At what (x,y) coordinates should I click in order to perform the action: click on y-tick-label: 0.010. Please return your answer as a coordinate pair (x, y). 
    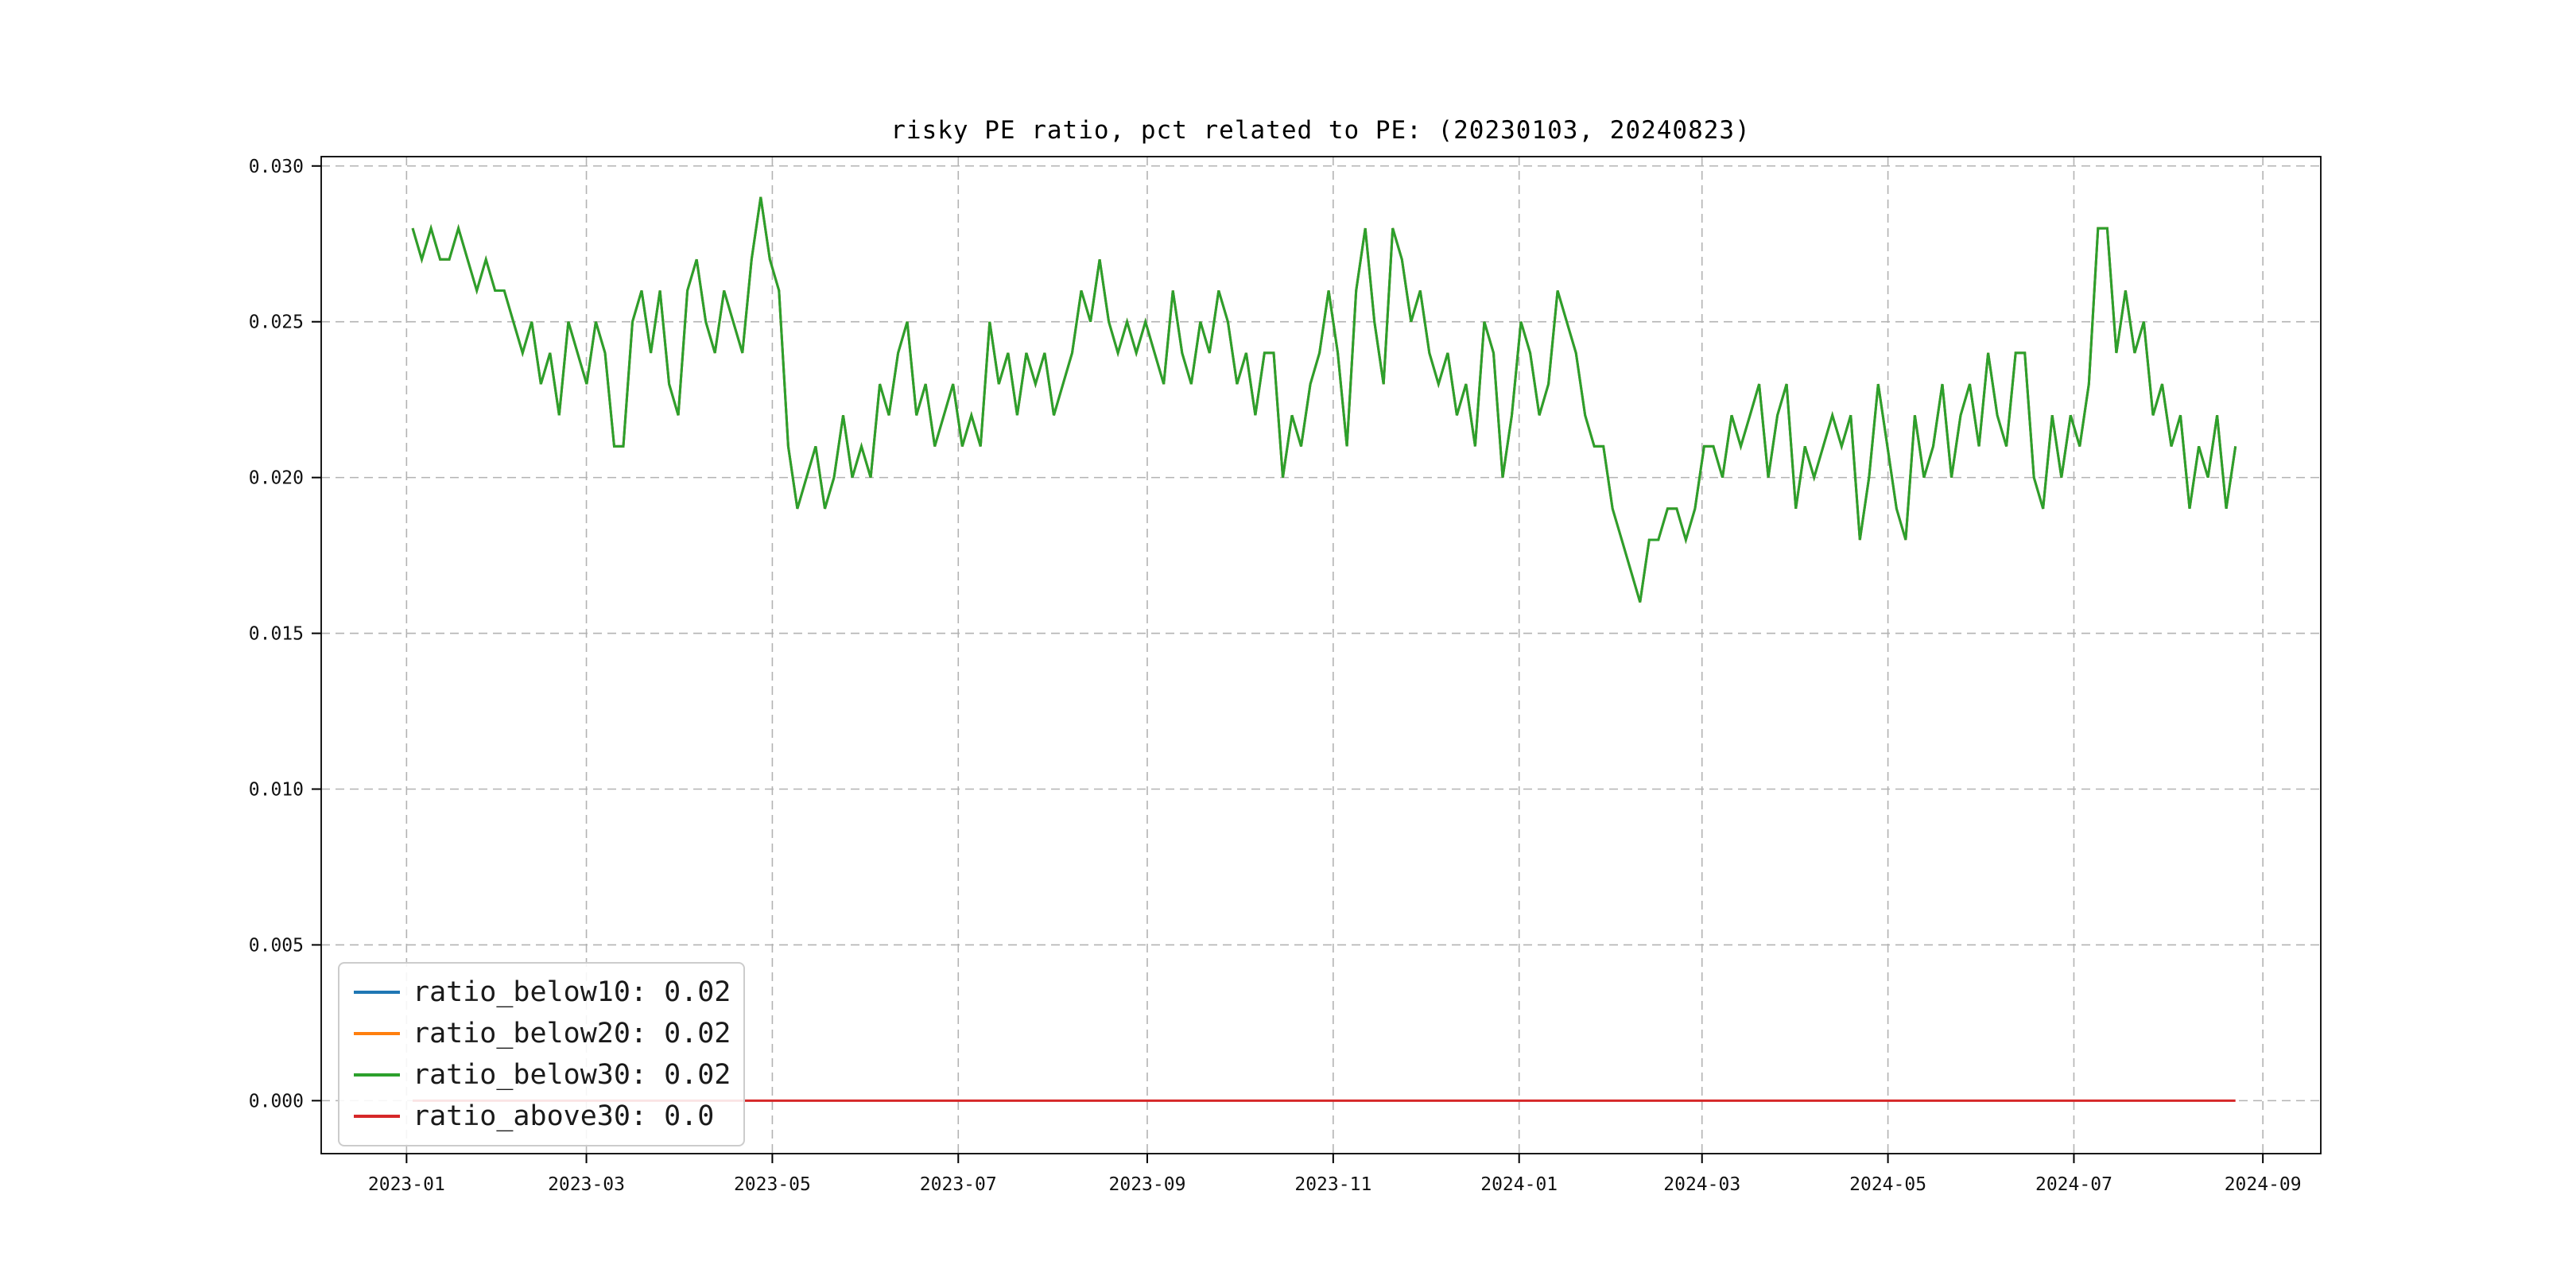
    Looking at the image, I should click on (276, 790).